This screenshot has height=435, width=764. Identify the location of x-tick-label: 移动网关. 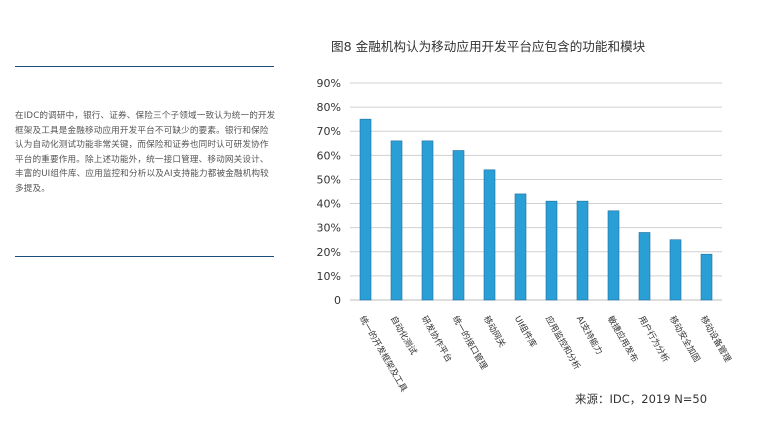
(495, 332).